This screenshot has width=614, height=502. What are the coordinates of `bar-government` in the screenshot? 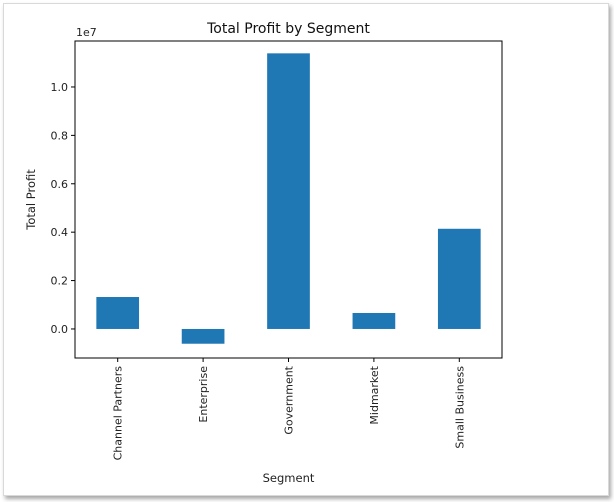 It's located at (288, 191).